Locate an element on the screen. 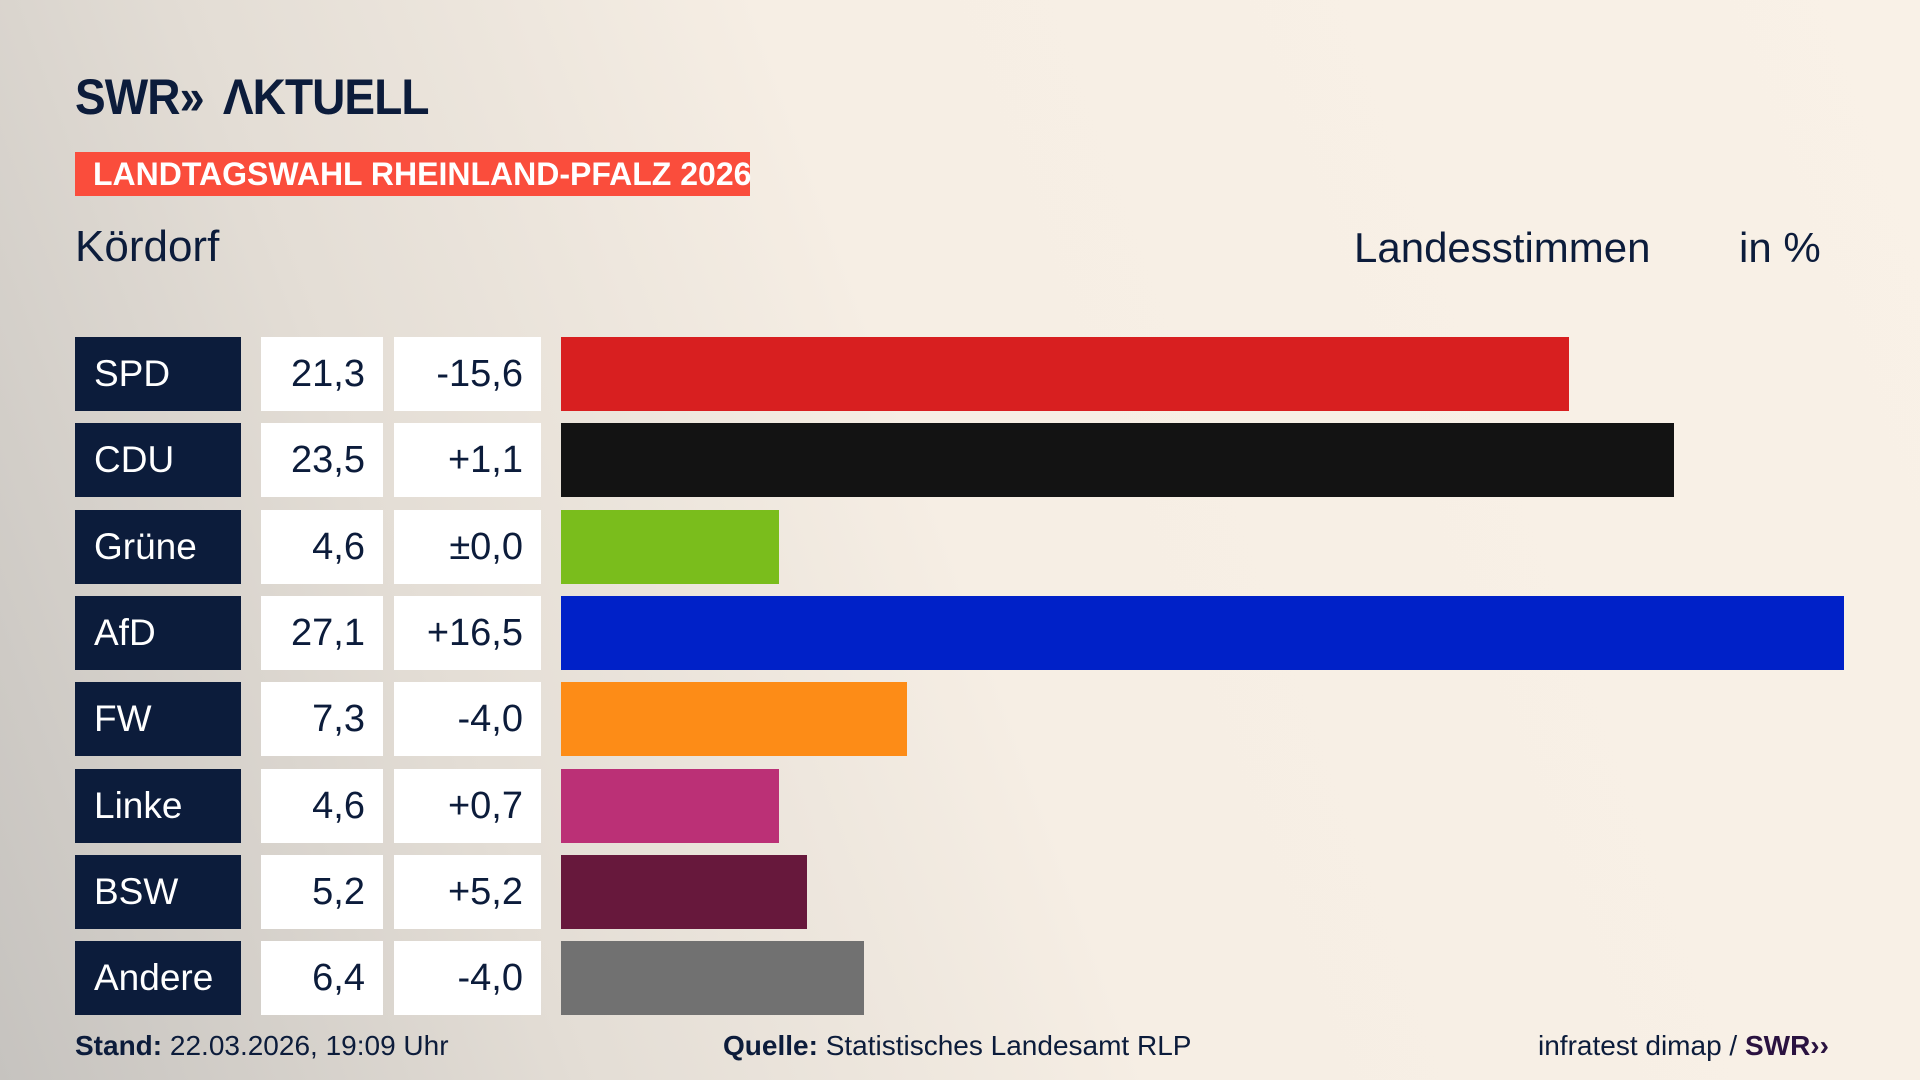 The height and width of the screenshot is (1080, 1920). value-label: 21,3 is located at coordinates (322, 374).